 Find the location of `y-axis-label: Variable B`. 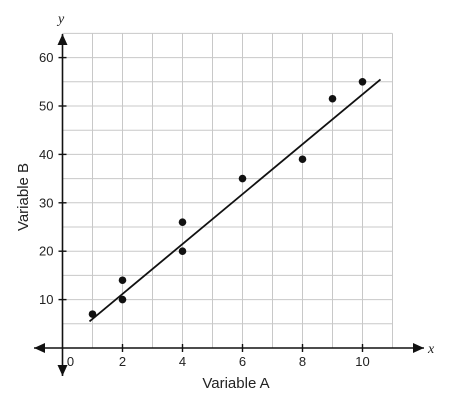

y-axis-label: Variable B is located at coordinates (23, 197).